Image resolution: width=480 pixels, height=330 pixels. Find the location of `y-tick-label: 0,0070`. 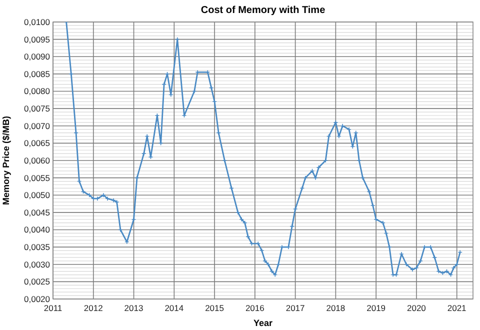

y-tick-label: 0,0070 is located at coordinates (37, 125).